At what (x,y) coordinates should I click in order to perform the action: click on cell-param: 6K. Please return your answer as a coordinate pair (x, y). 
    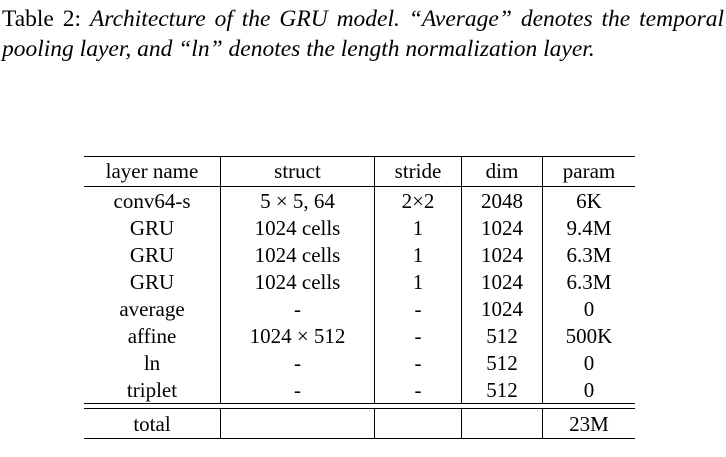
    Looking at the image, I should click on (588, 200).